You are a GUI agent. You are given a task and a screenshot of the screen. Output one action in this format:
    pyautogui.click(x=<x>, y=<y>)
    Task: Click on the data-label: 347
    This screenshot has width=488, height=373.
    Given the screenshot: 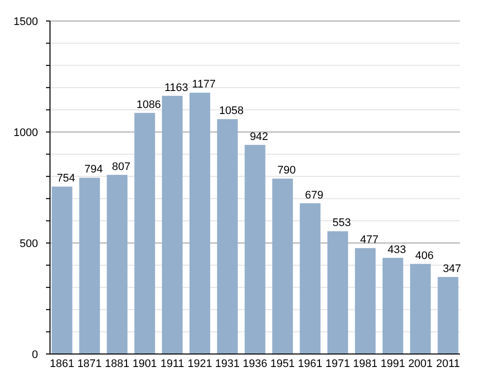 What is the action you would take?
    pyautogui.click(x=452, y=268)
    